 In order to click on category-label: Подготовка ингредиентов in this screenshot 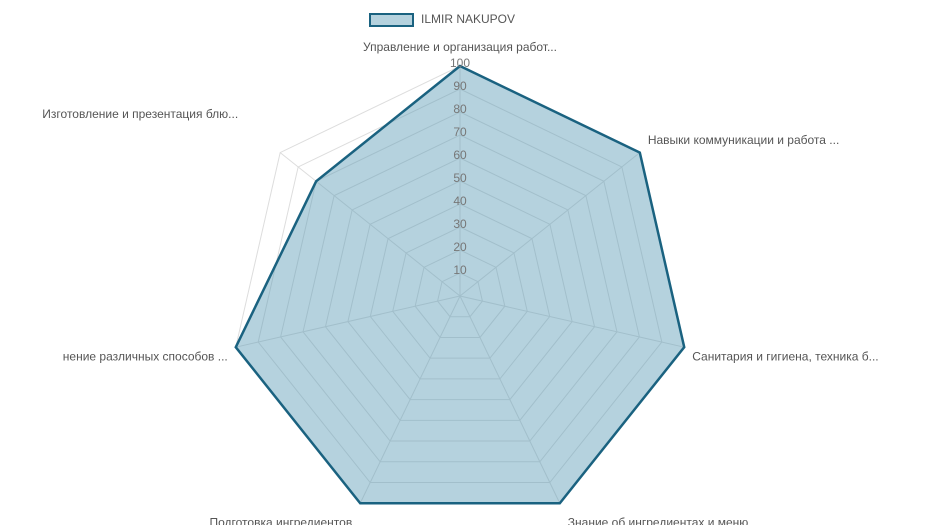, I will do `click(281, 520)`.